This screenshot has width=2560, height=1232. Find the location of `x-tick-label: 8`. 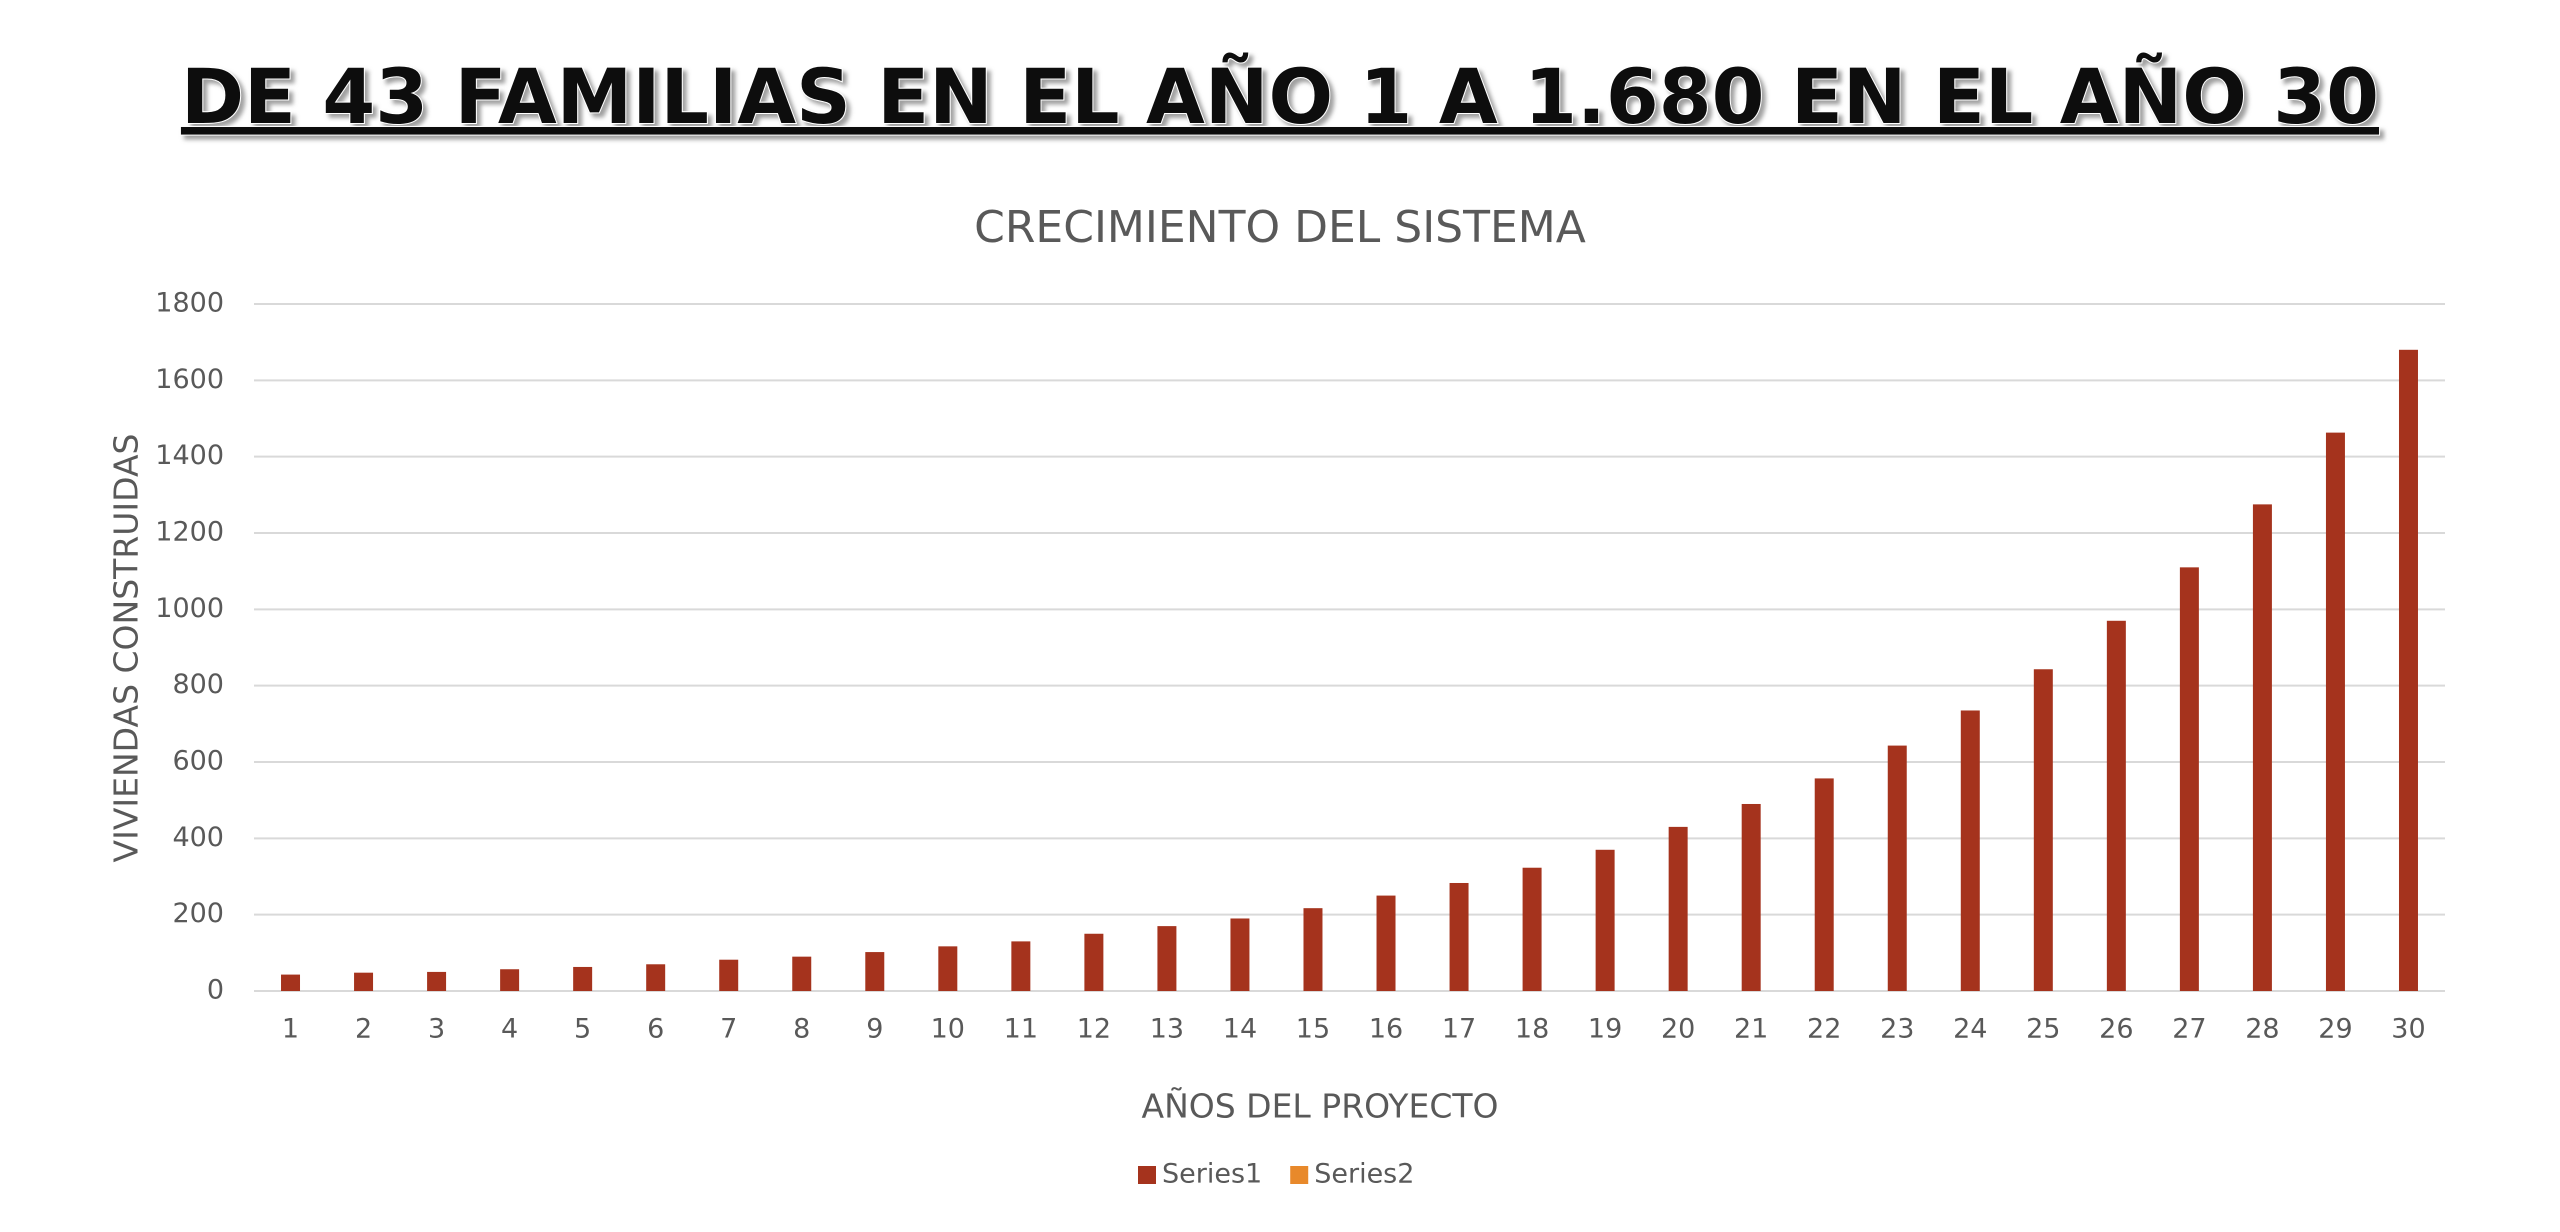

x-tick-label: 8 is located at coordinates (801, 1029).